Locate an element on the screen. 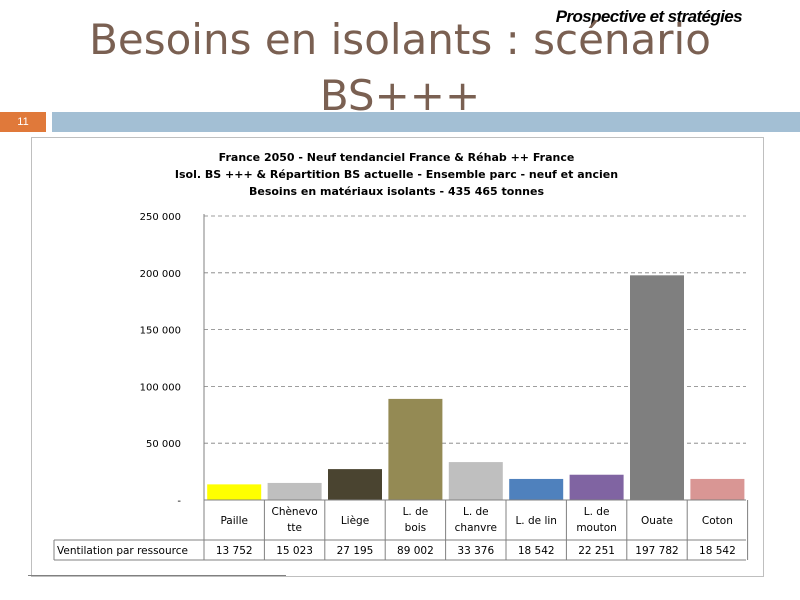 Image resolution: width=800 pixels, height=600 pixels. value-label: 22 251 is located at coordinates (596, 551).